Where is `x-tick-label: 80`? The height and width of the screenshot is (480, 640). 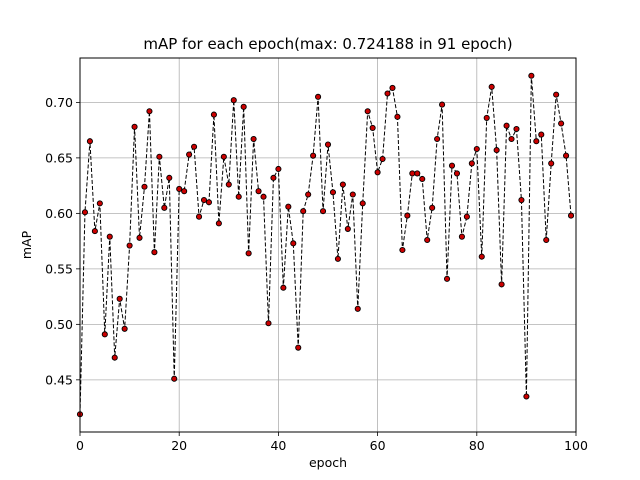 x-tick-label: 80 is located at coordinates (477, 445).